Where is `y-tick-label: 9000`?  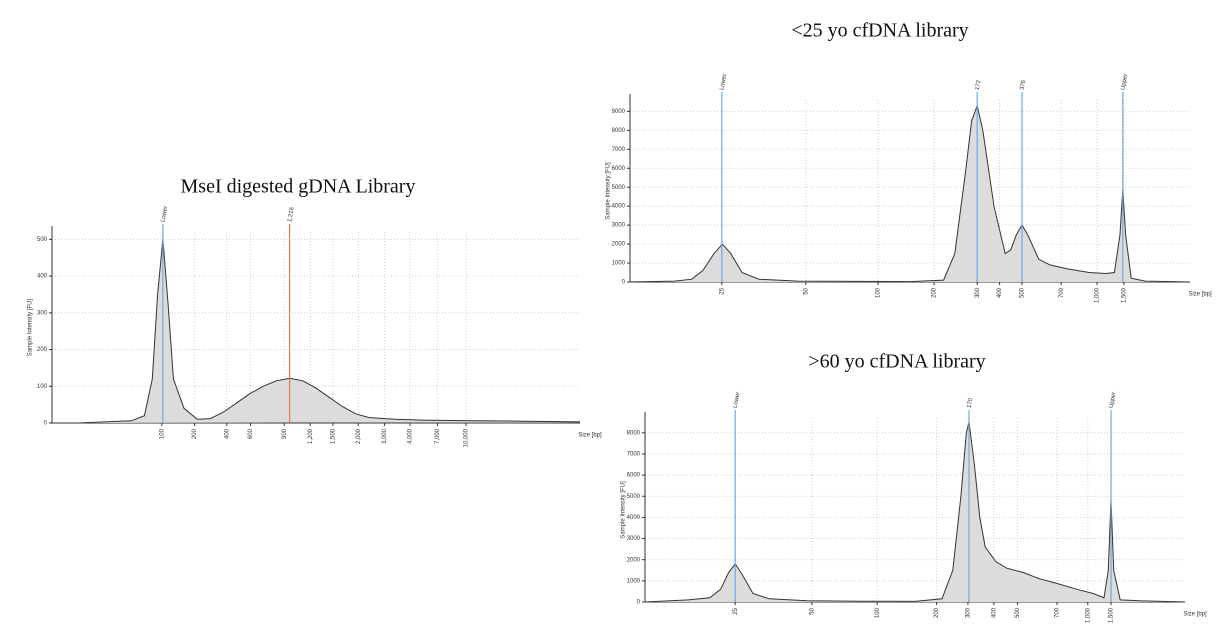
y-tick-label: 9000 is located at coordinates (619, 112).